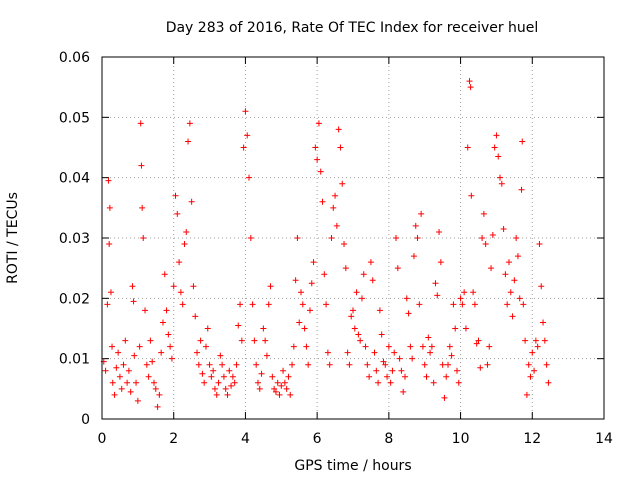  Describe the element at coordinates (13, 238) in the screenshot. I see `y-axis-label: ROTI / TECUs` at that location.